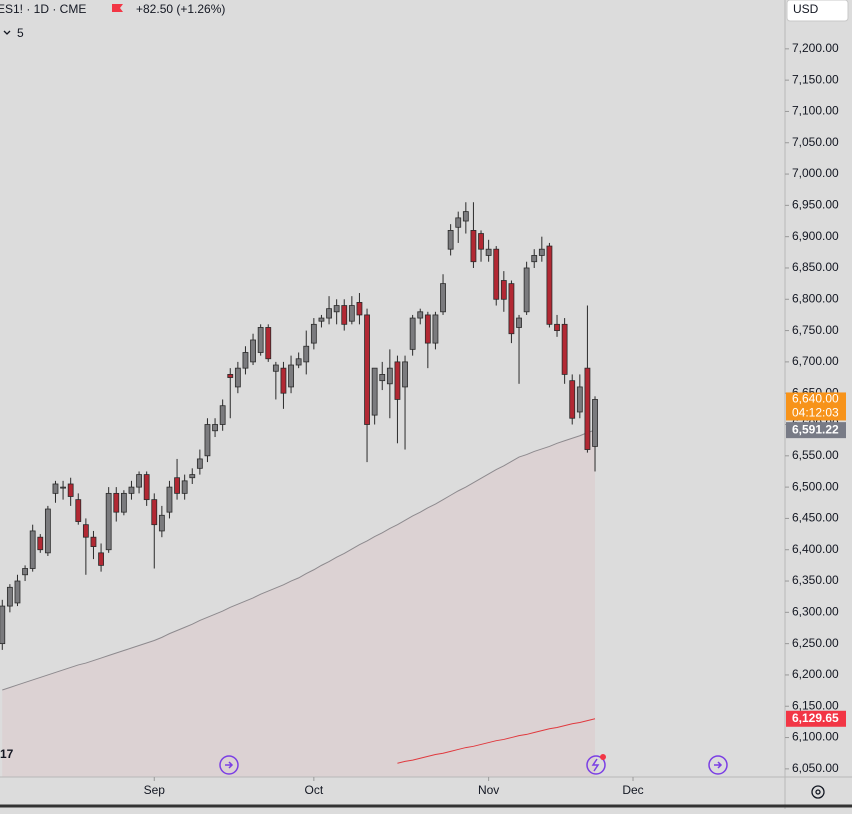 The height and width of the screenshot is (814, 852). I want to click on indicator-count: 5, so click(20, 33).